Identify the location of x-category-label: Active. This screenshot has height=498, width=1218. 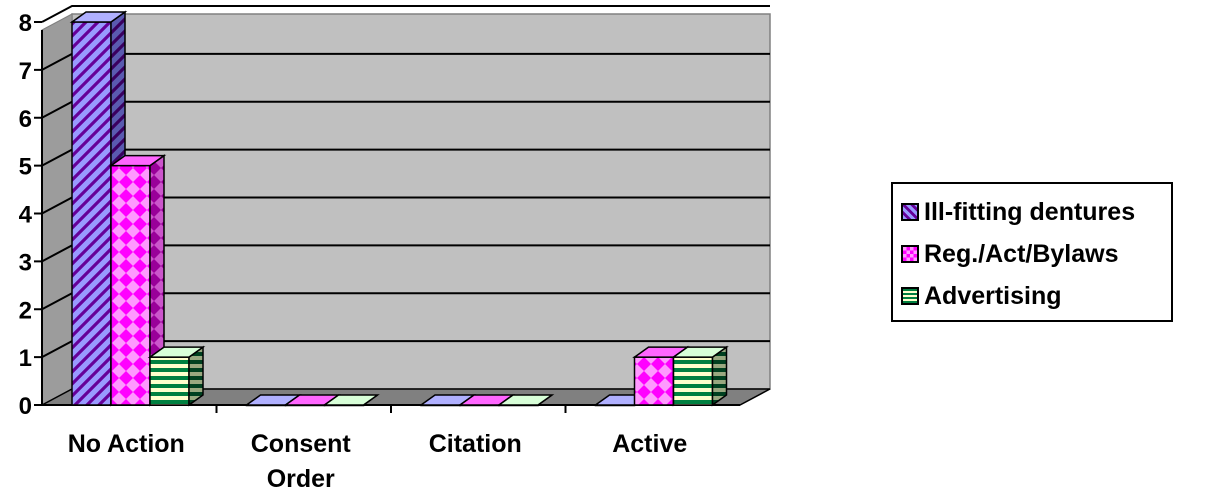
(649, 444).